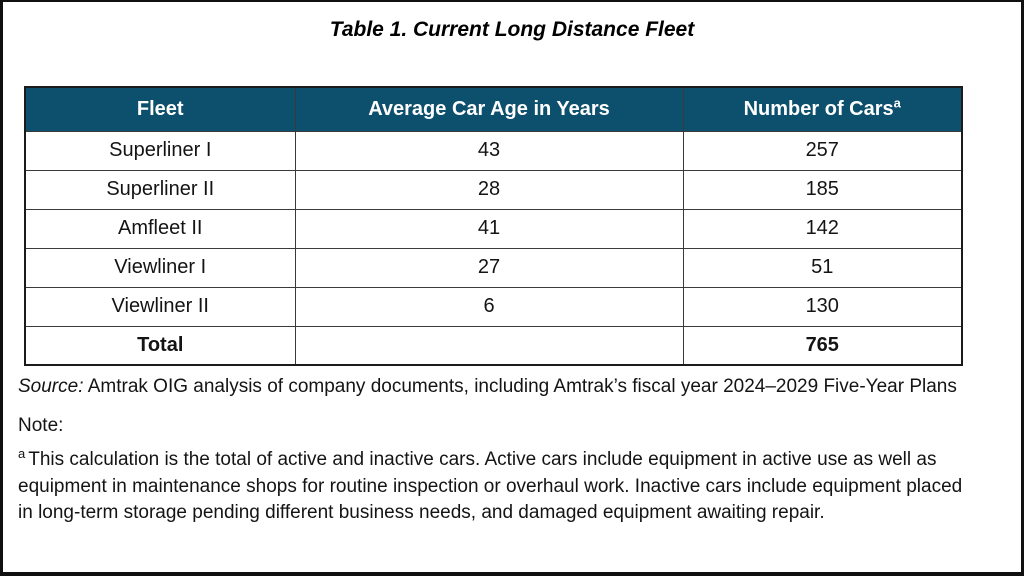 This screenshot has height=576, width=1024. I want to click on table-row: Superliner II 28 185, so click(493, 189).